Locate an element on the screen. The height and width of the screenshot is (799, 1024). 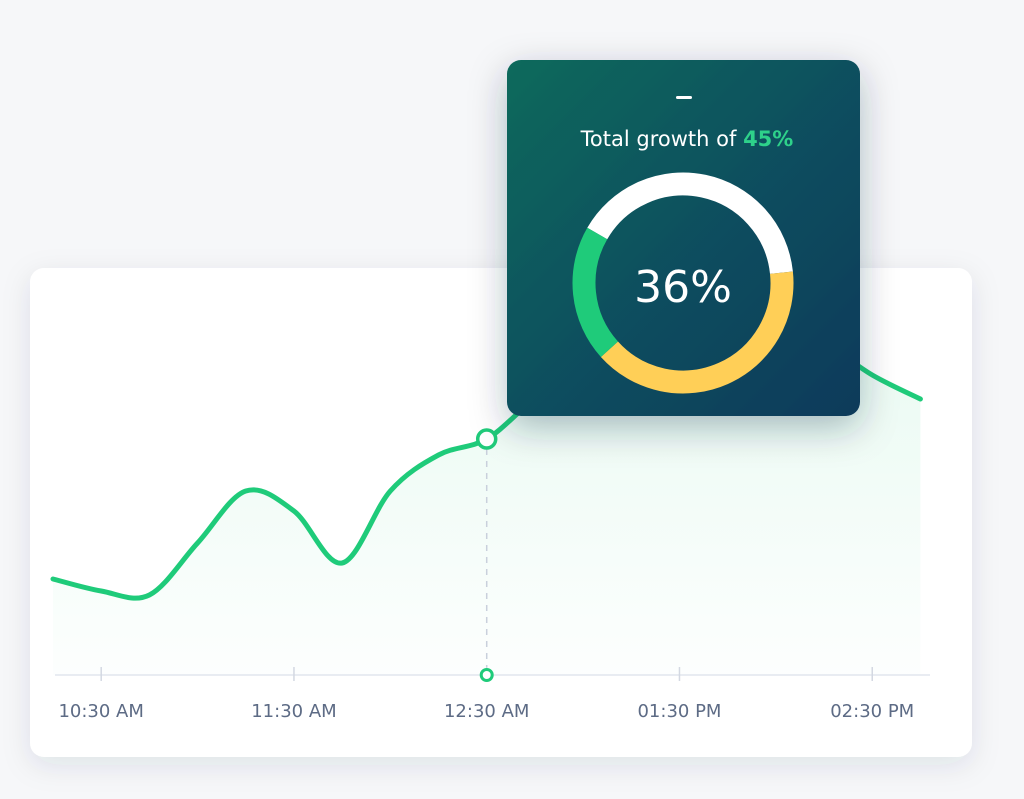
hover-axis-point is located at coordinates (486, 675).